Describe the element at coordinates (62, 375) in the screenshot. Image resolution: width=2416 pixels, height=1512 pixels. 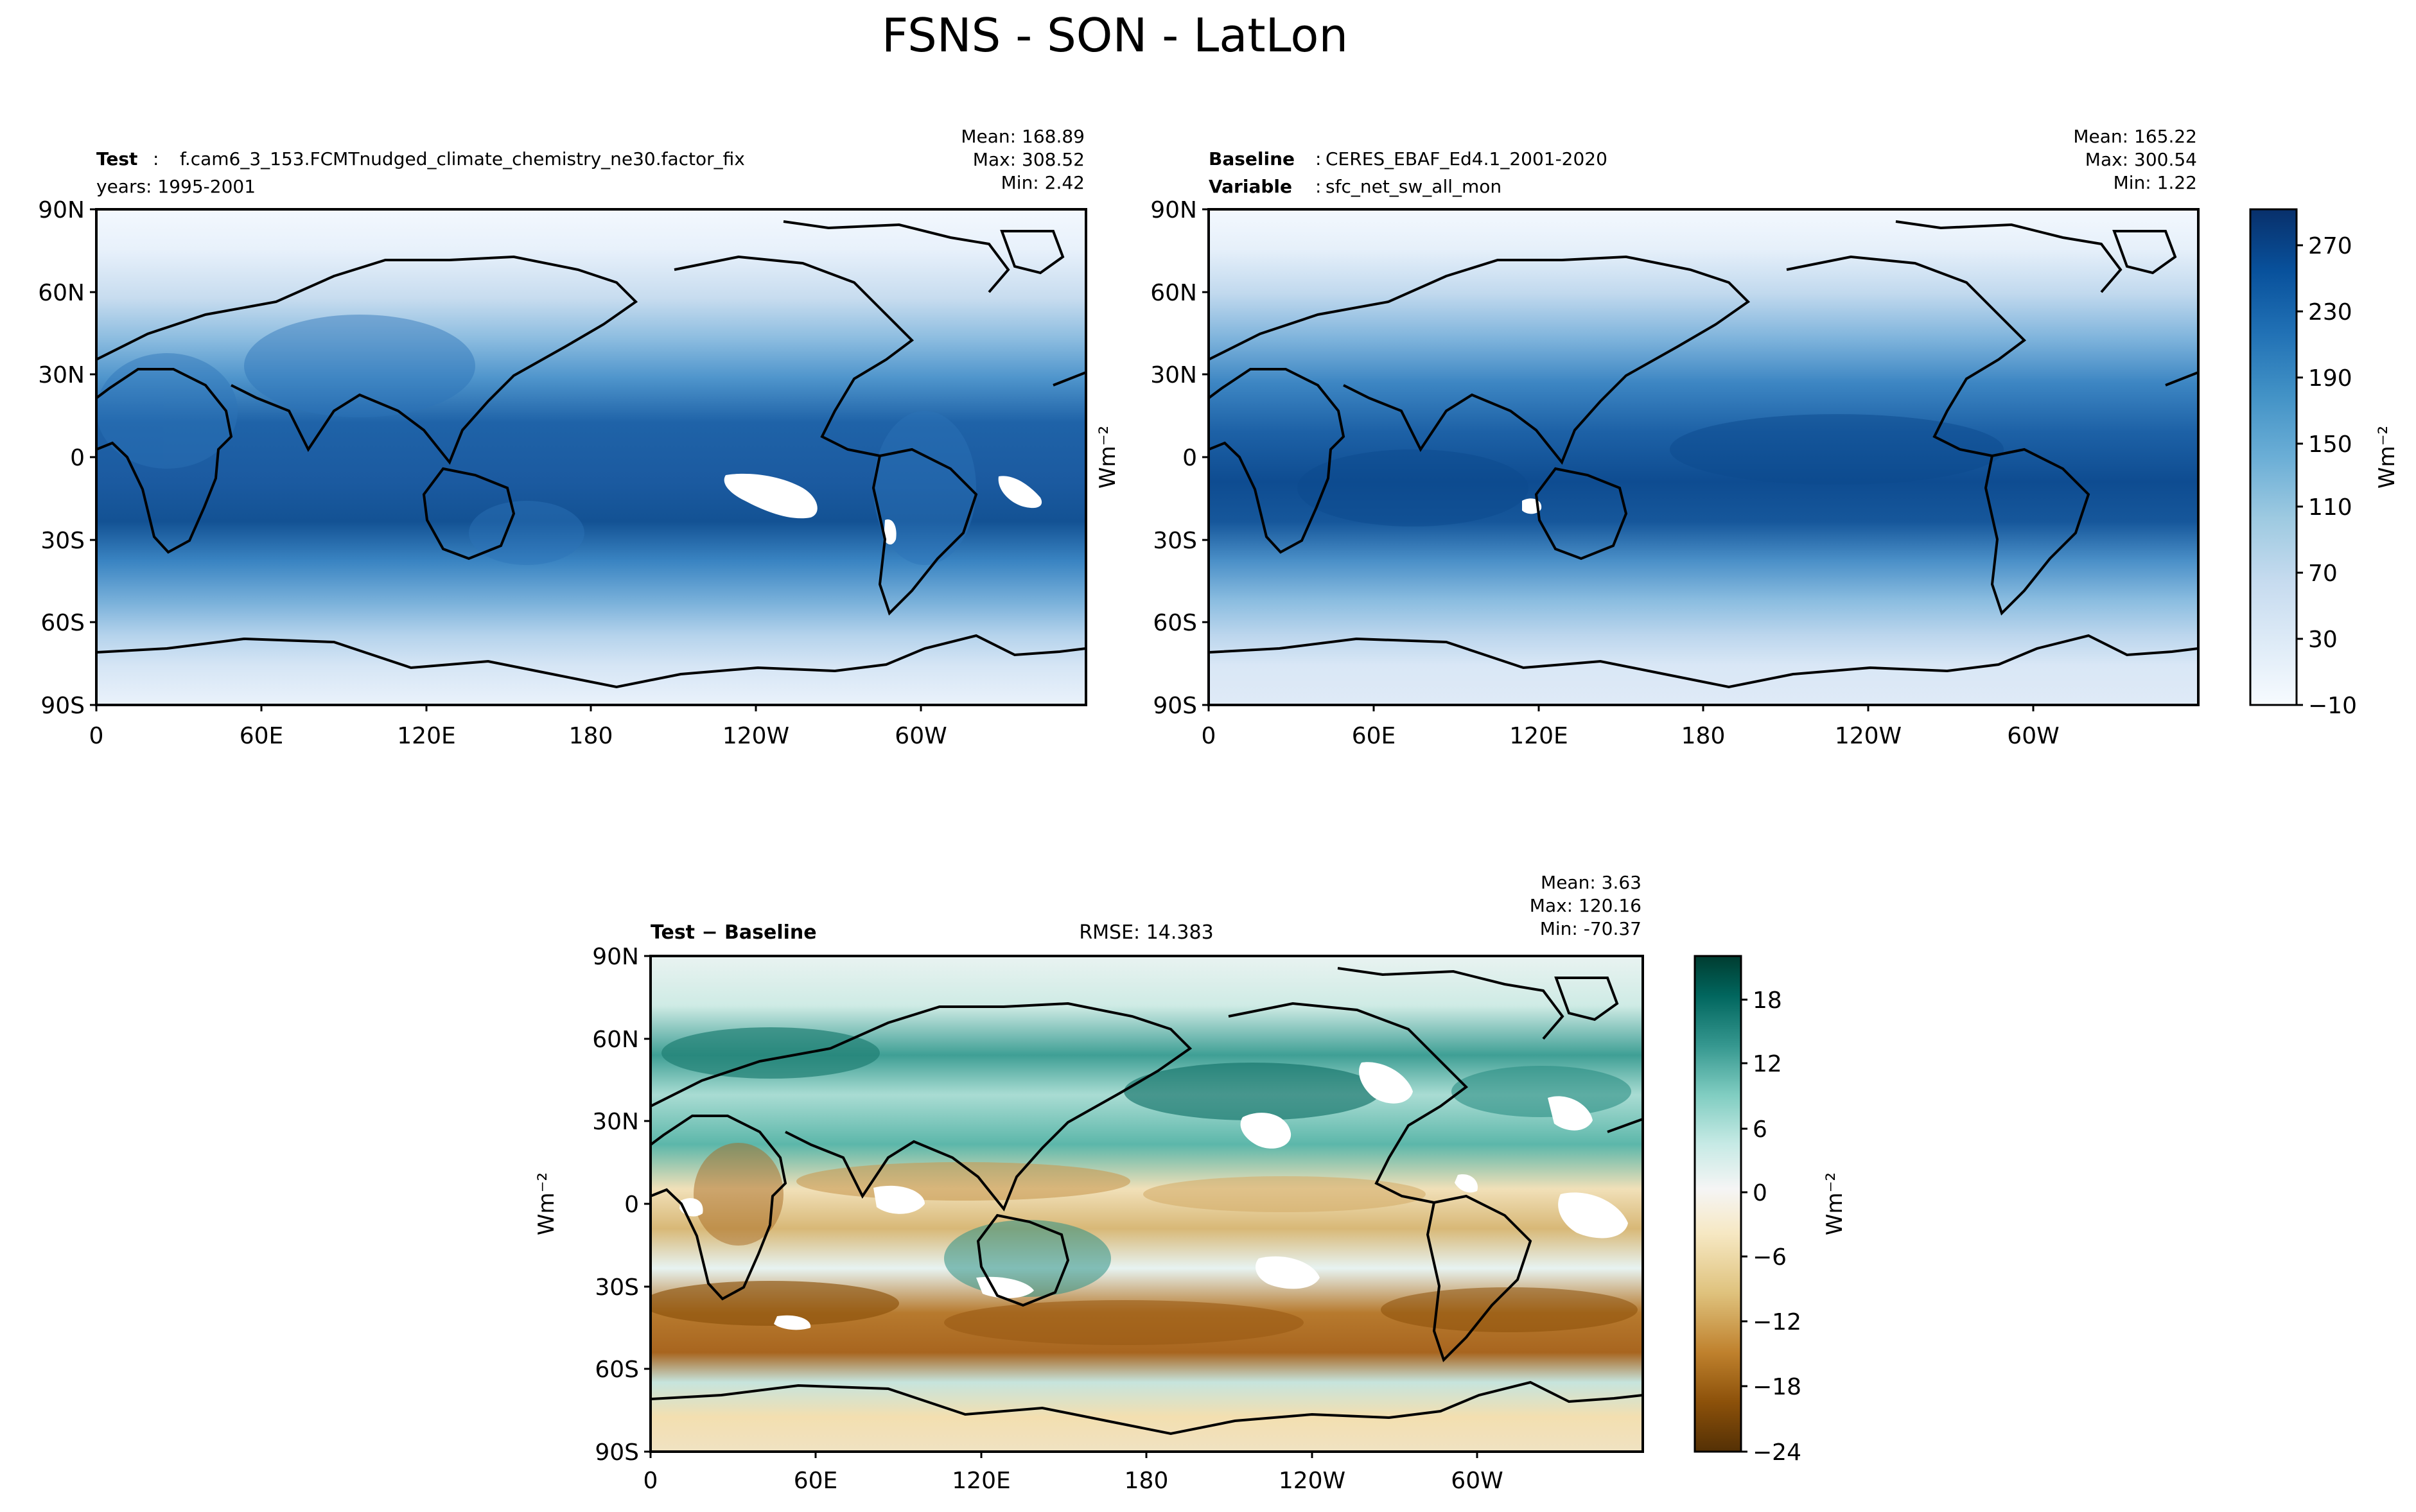
I see `test-ytick-30n: 30N` at that location.